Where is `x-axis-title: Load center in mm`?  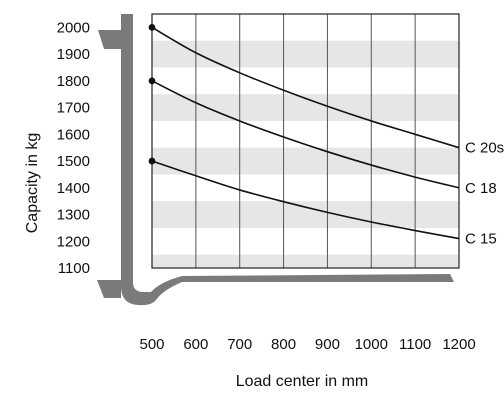 x-axis-title: Load center in mm is located at coordinates (302, 381).